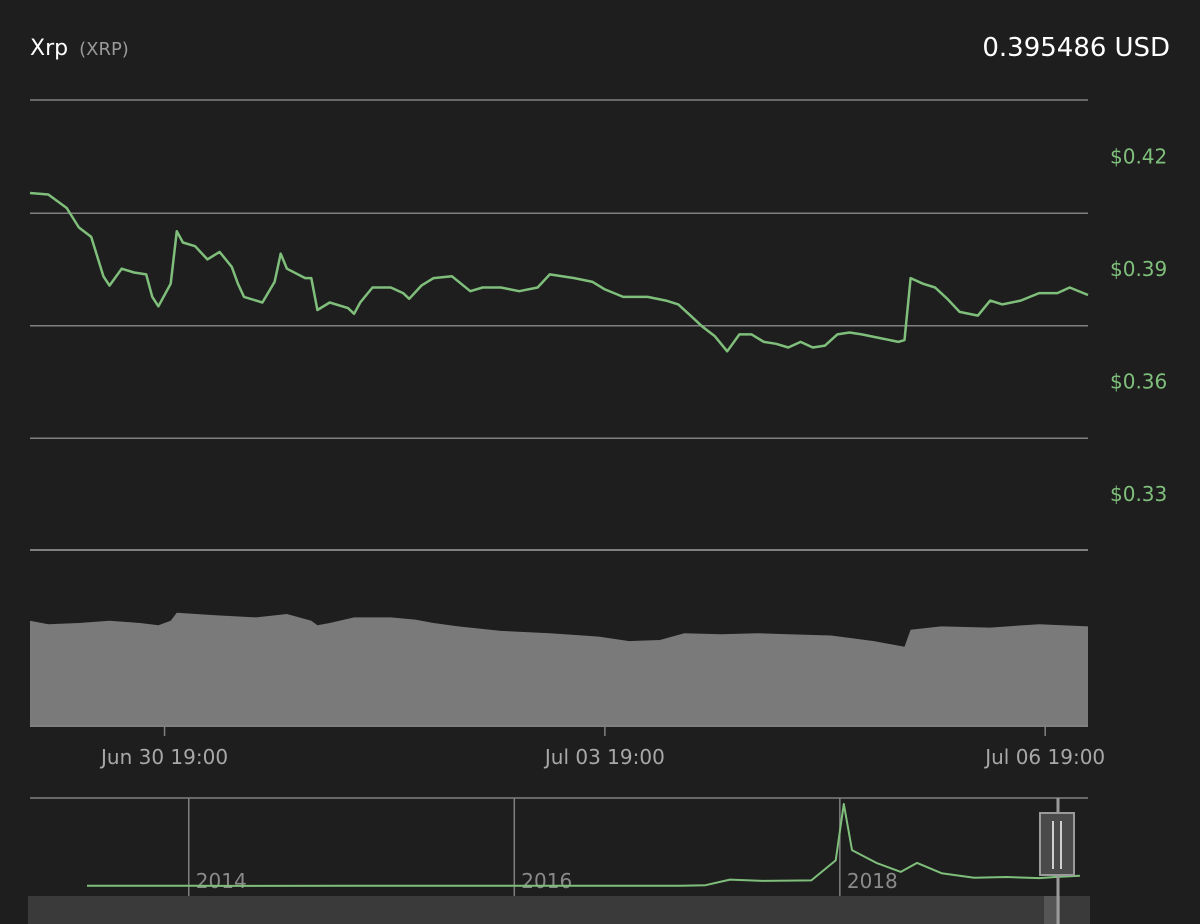  I want to click on navigator-scrollbar-track, so click(559, 910).